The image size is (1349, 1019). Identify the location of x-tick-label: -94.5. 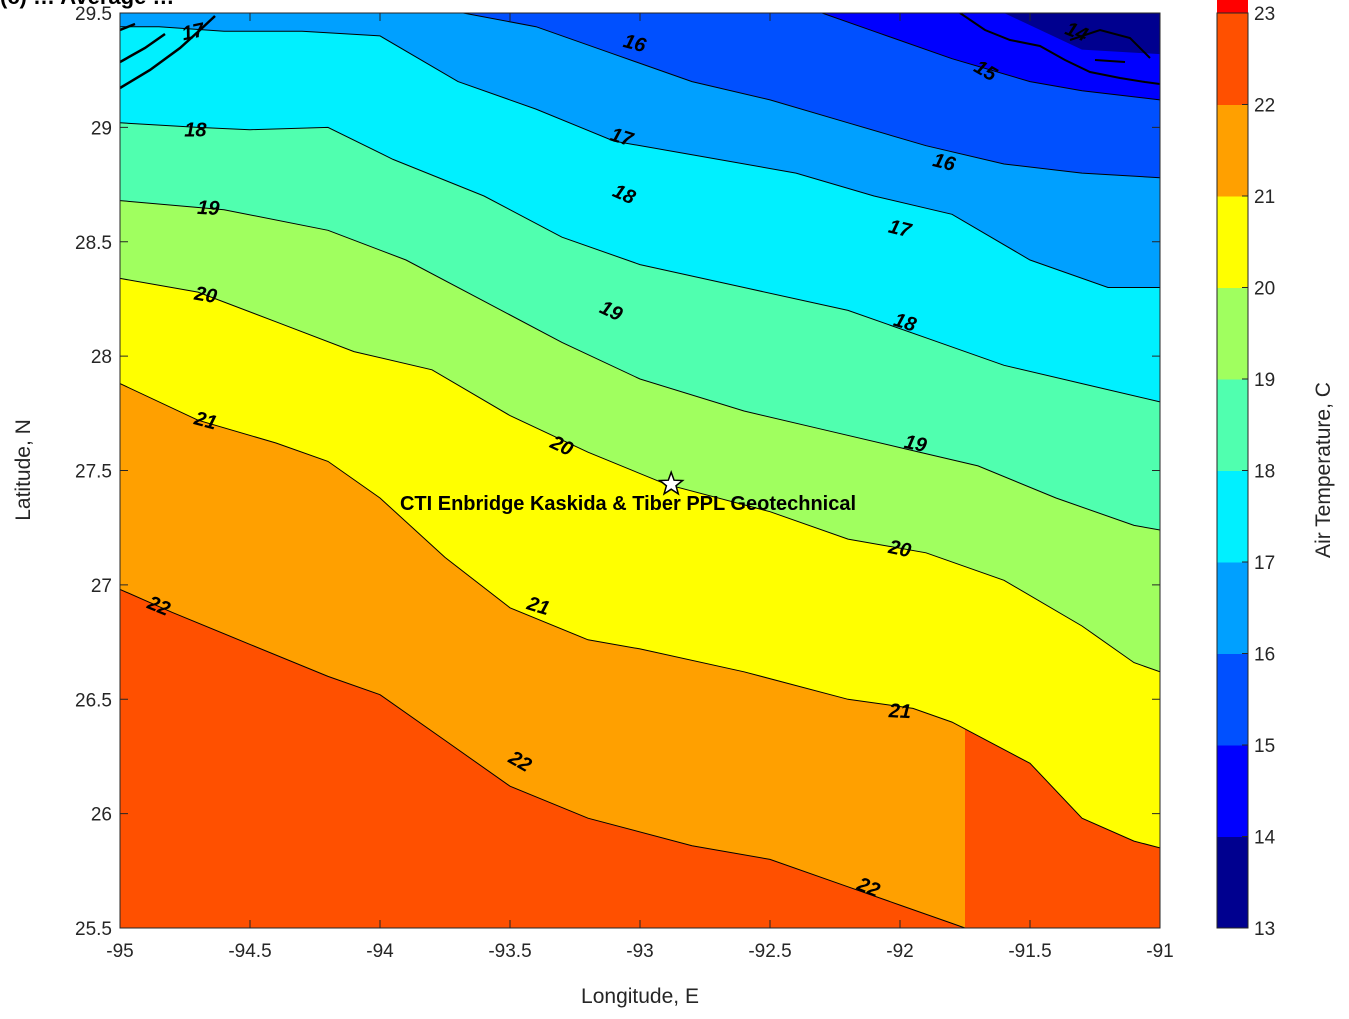
(249, 951).